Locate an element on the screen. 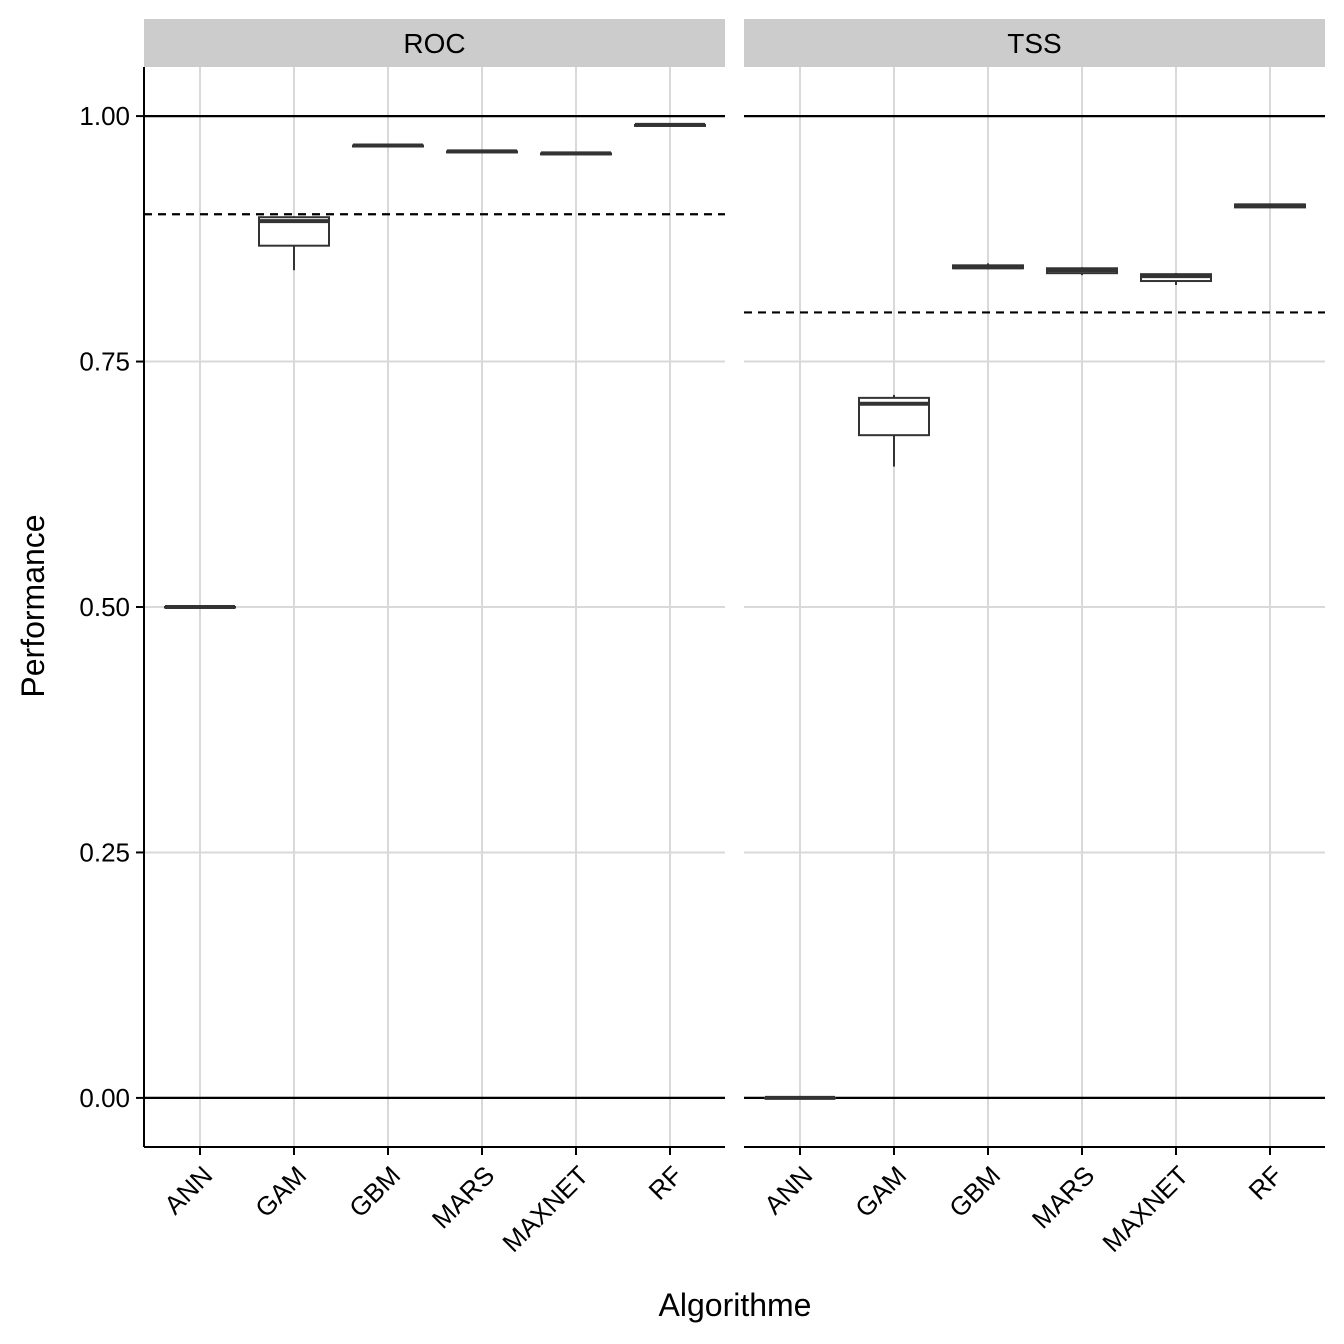 This screenshot has width=1344, height=1344. facet-strip-label: ROC is located at coordinates (434, 43).